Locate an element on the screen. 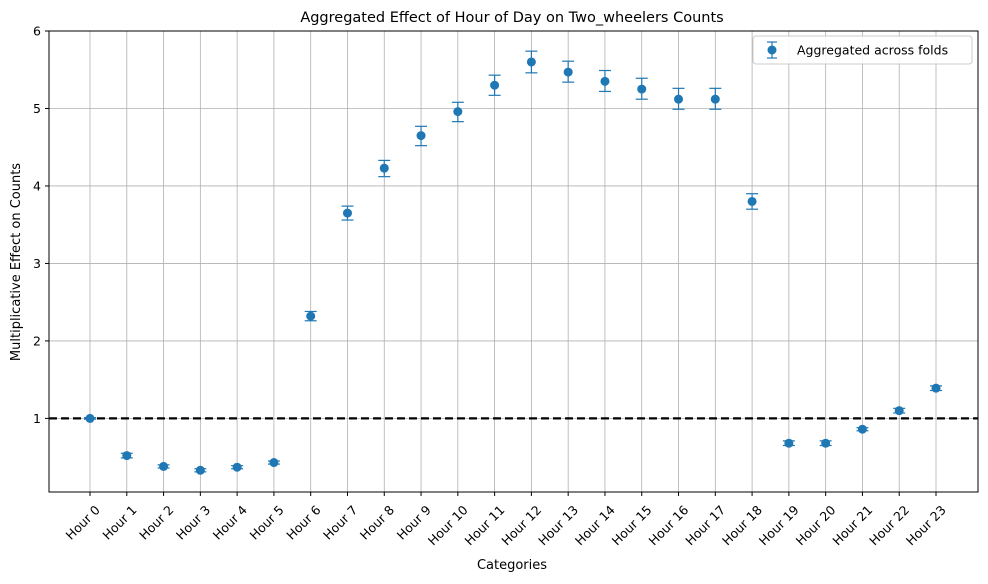  x-tick-label: Hour 2 is located at coordinates (156, 522).